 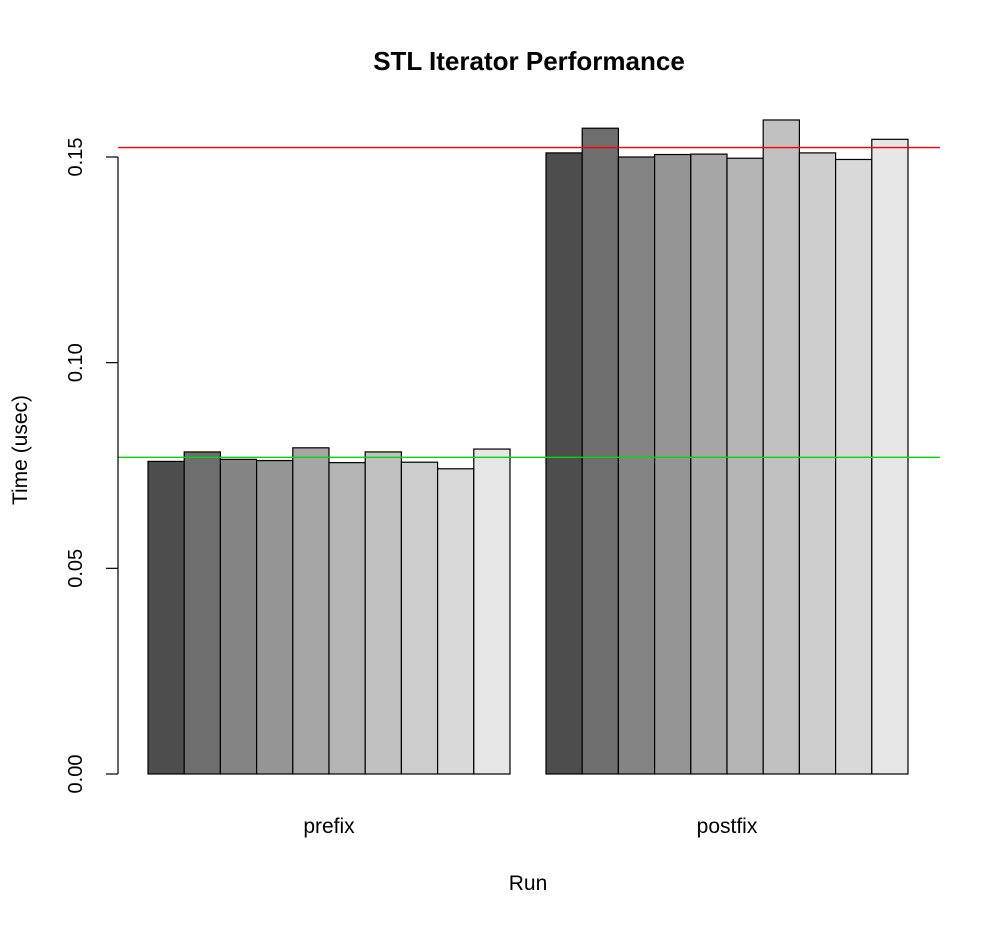 What do you see at coordinates (528, 883) in the screenshot?
I see `x-axis-label: Run` at bounding box center [528, 883].